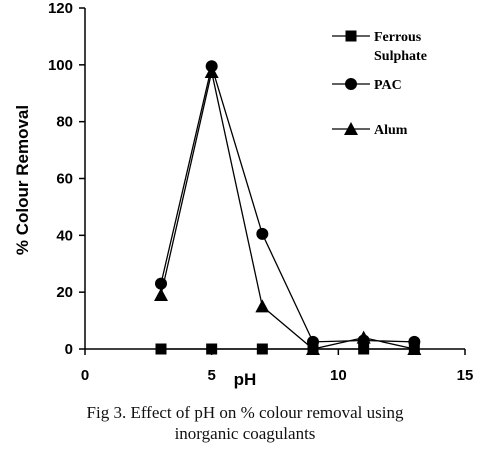  I want to click on legend: Ferrous Sulphate PAC Alum, so click(379, 84).